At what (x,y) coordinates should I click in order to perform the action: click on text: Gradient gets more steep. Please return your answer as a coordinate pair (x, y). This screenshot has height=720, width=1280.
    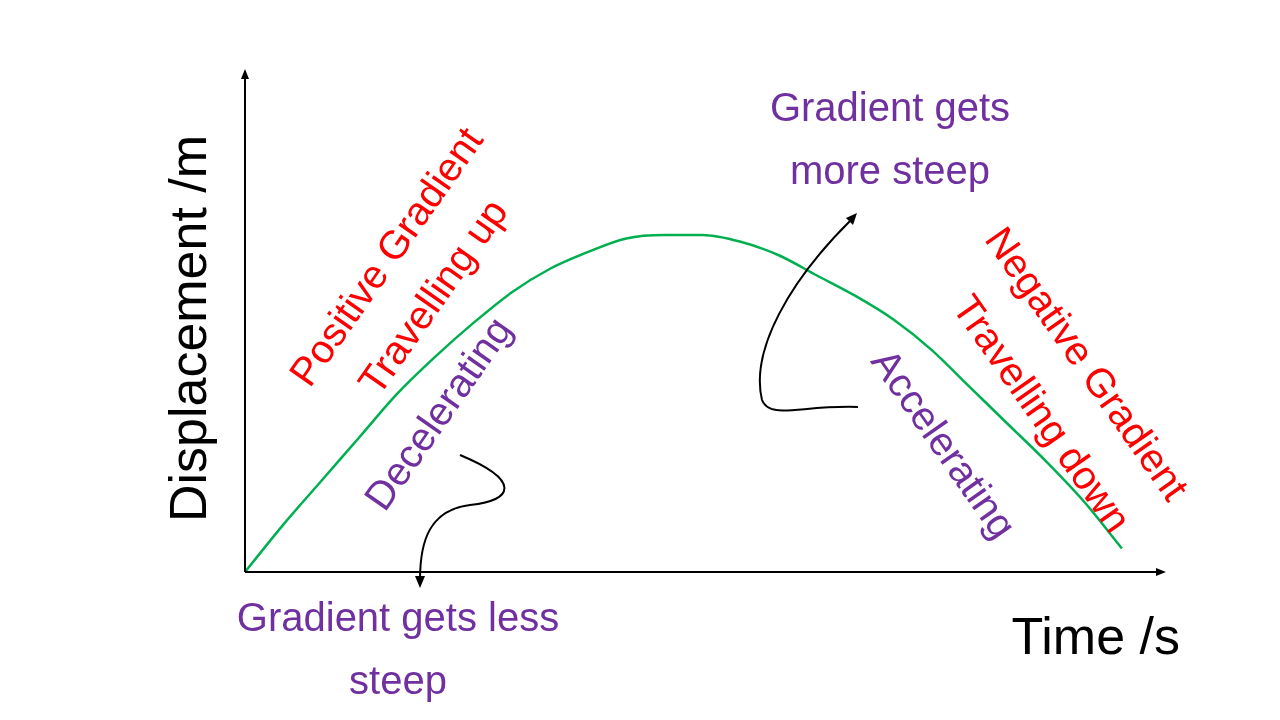
    Looking at the image, I should click on (890, 139).